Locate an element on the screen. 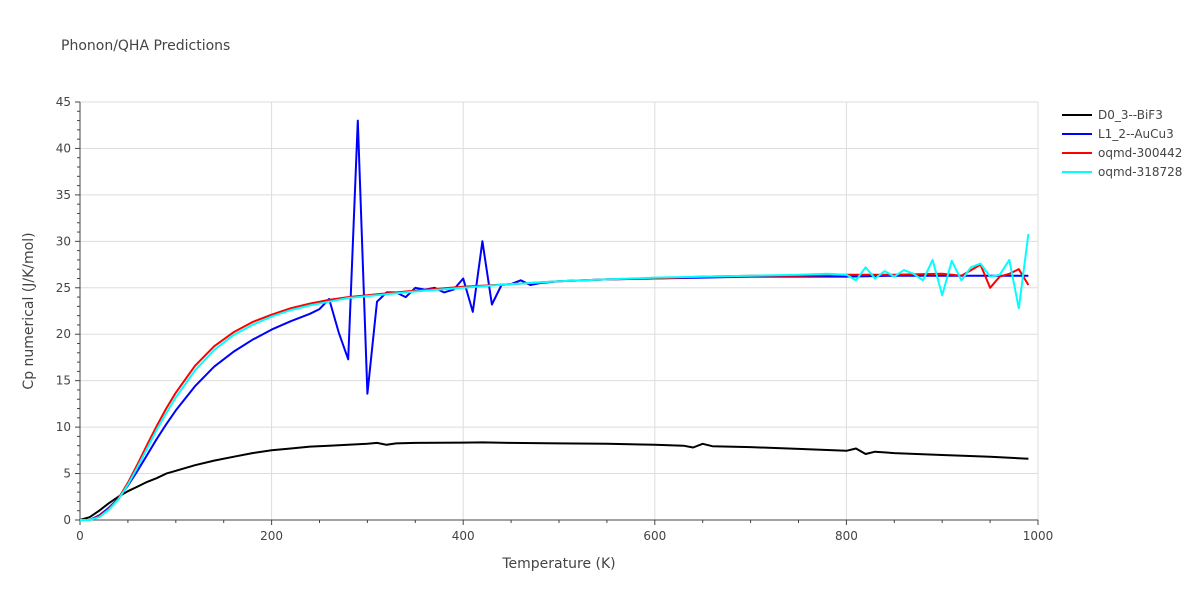  y-tick-label: 15 is located at coordinates (63, 381).